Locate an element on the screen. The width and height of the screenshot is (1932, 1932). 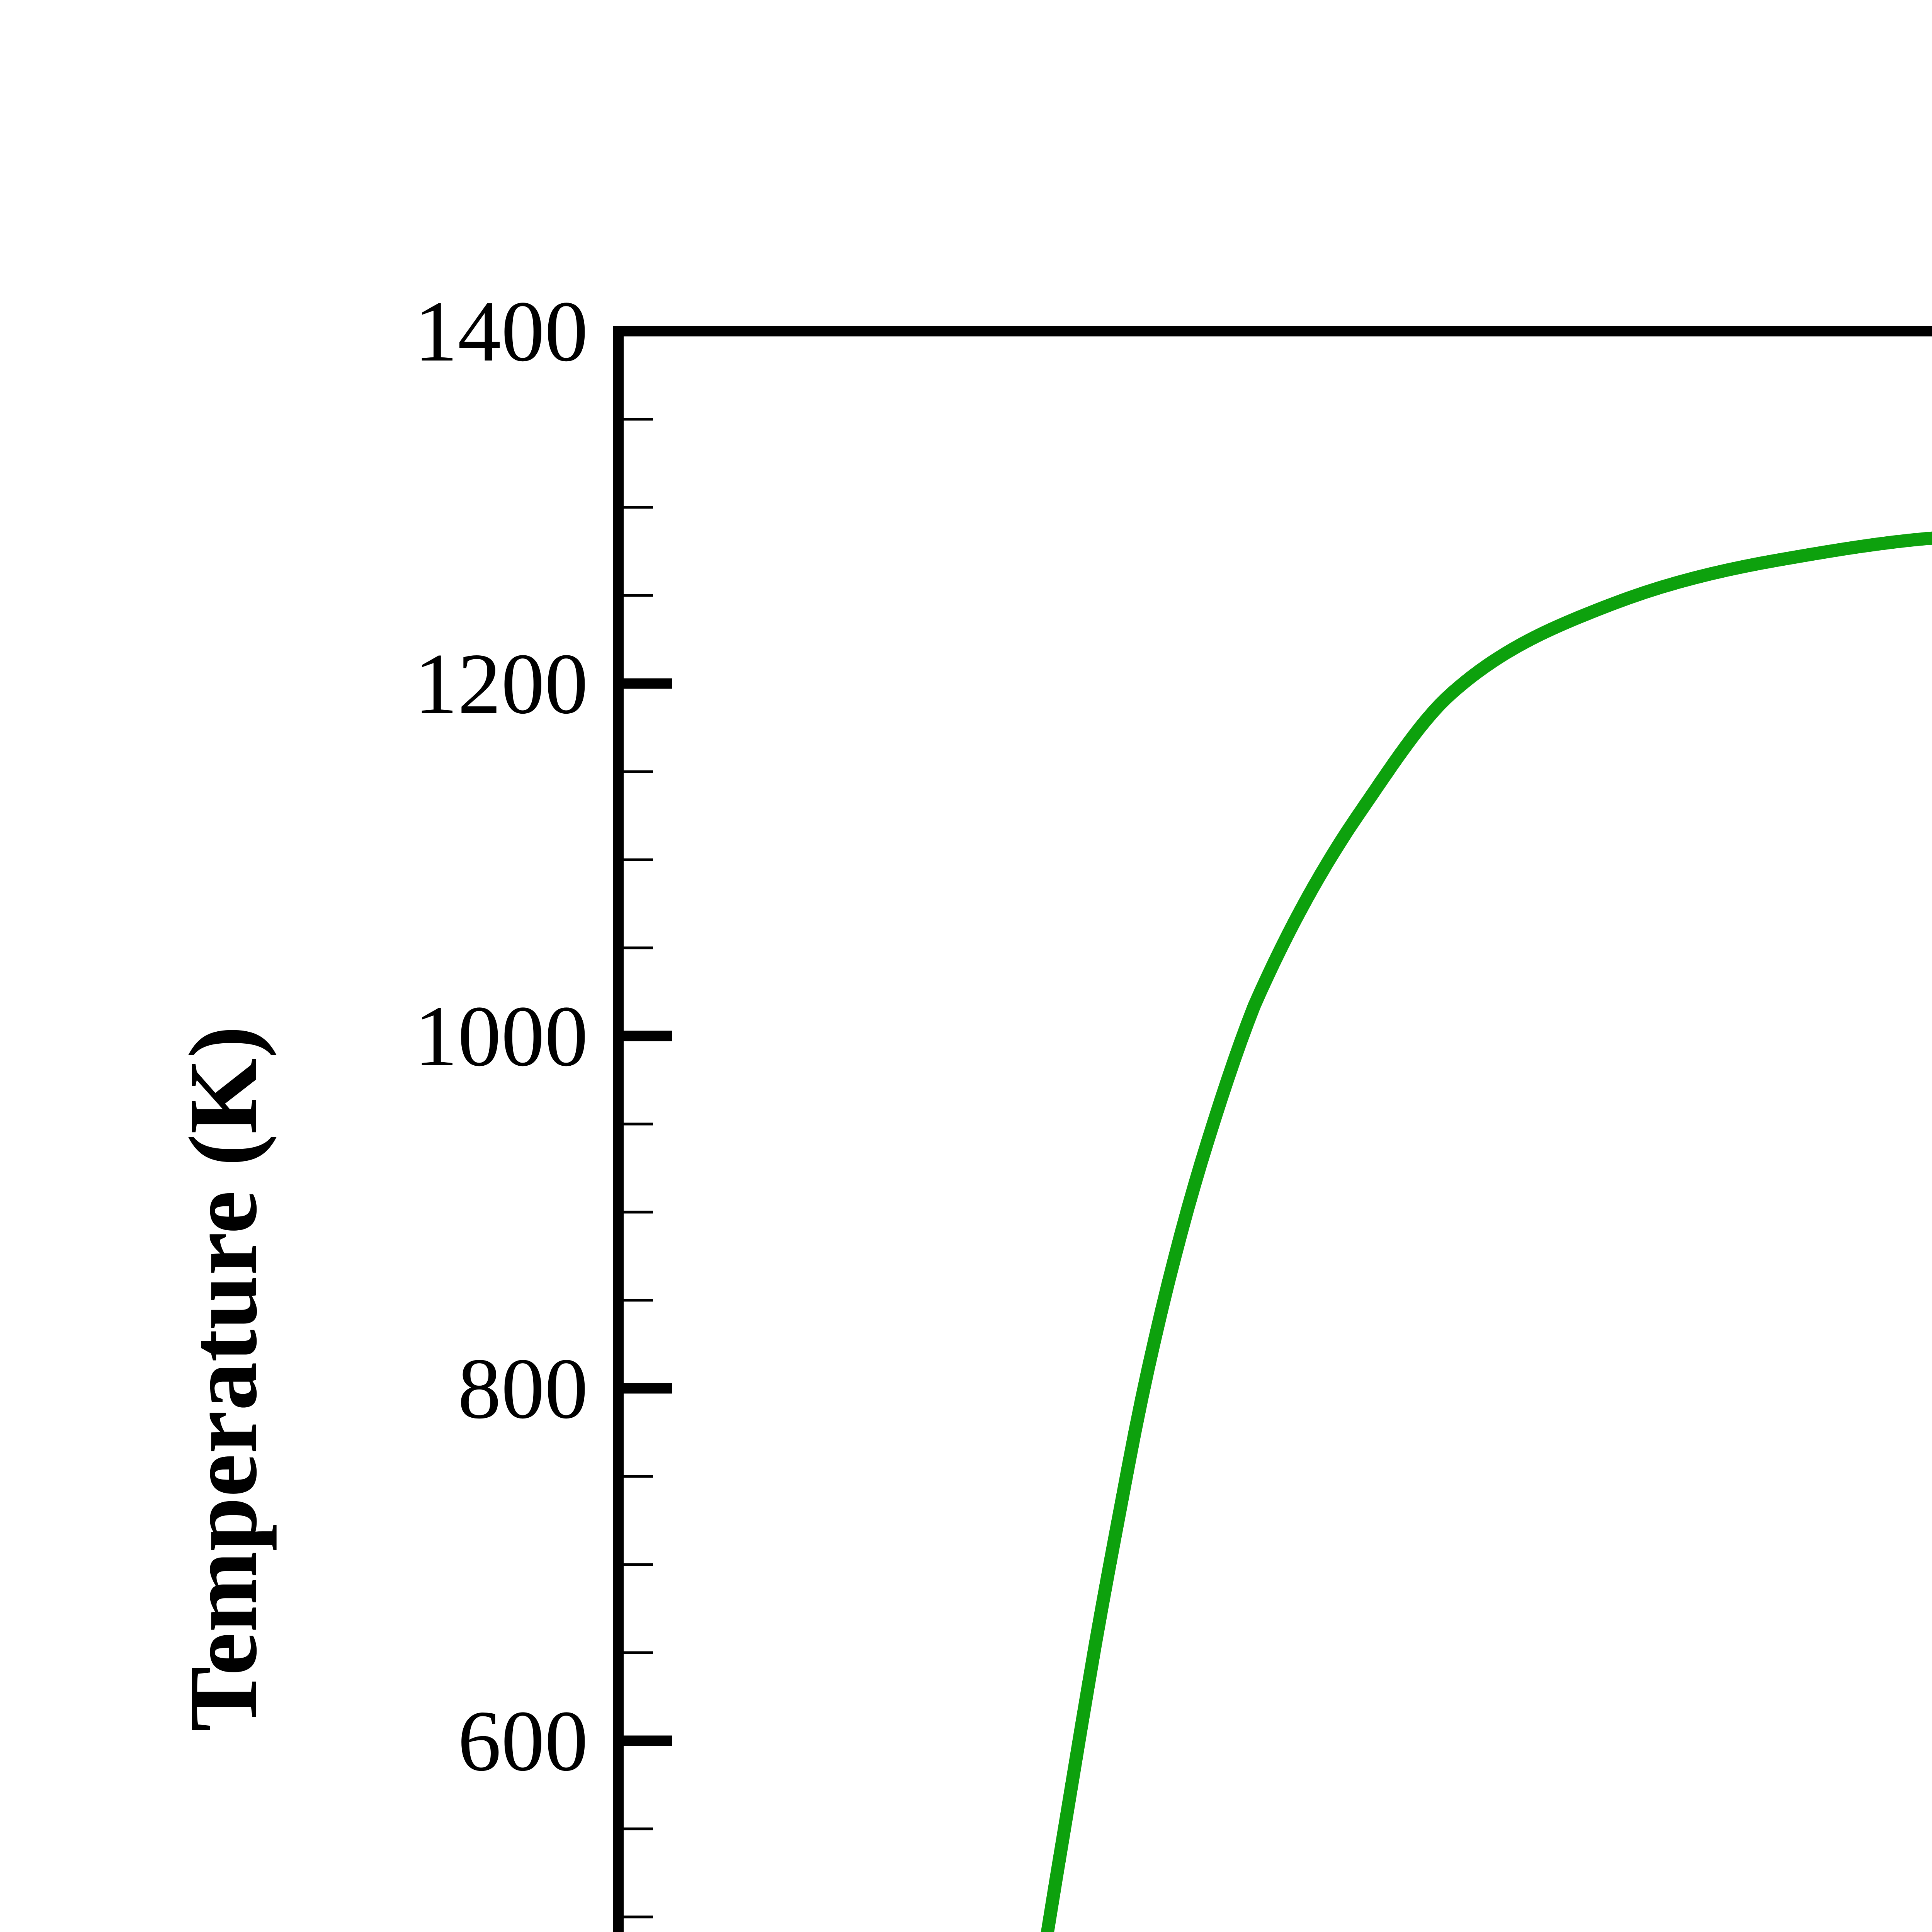
svg-text: Temperature (K) is located at coordinates (223, 1379).